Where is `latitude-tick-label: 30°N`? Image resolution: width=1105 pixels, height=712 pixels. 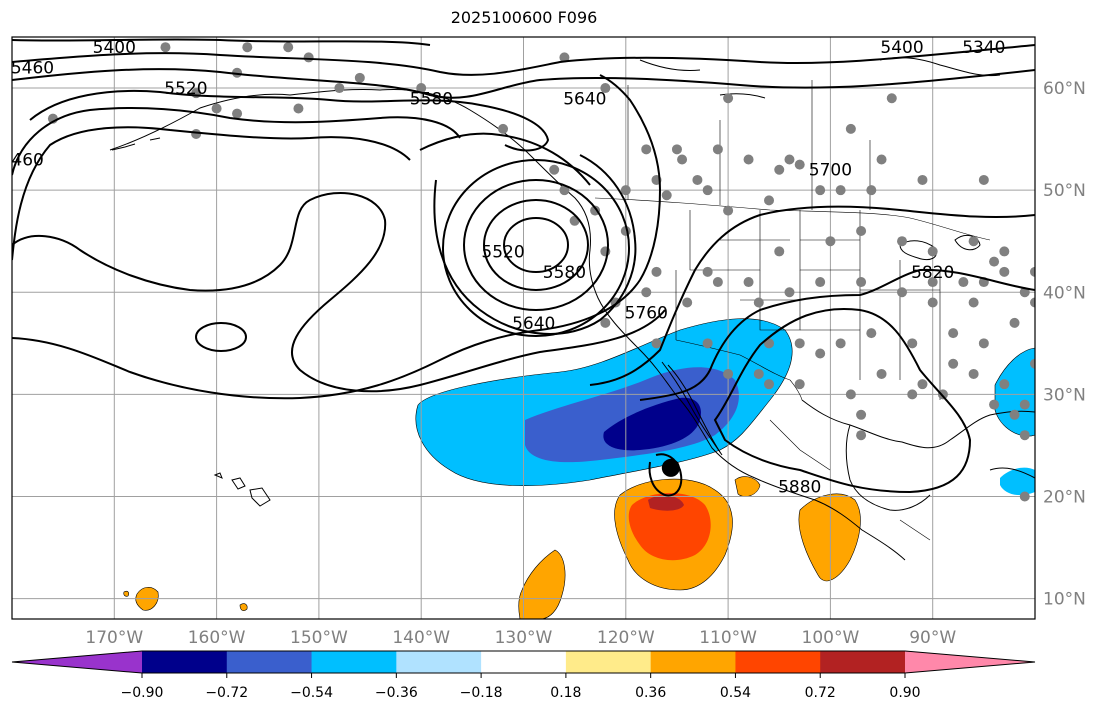
latitude-tick-label: 30°N is located at coordinates (1064, 395).